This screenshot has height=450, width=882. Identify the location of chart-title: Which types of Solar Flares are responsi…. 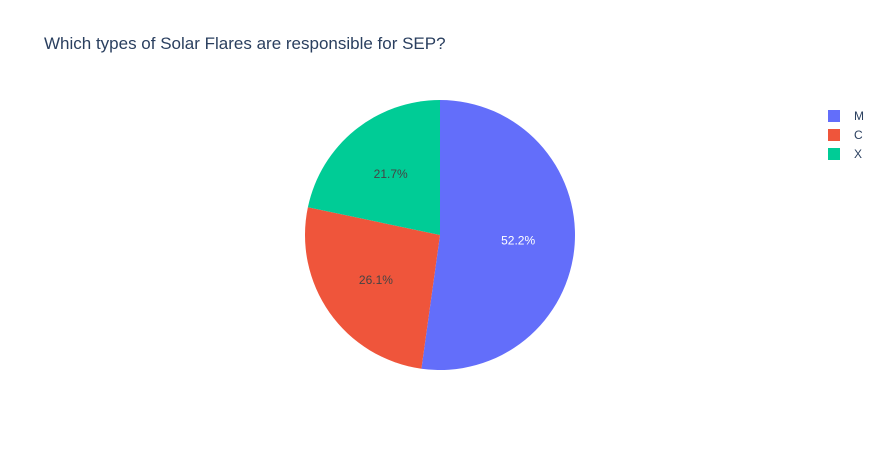
(245, 43).